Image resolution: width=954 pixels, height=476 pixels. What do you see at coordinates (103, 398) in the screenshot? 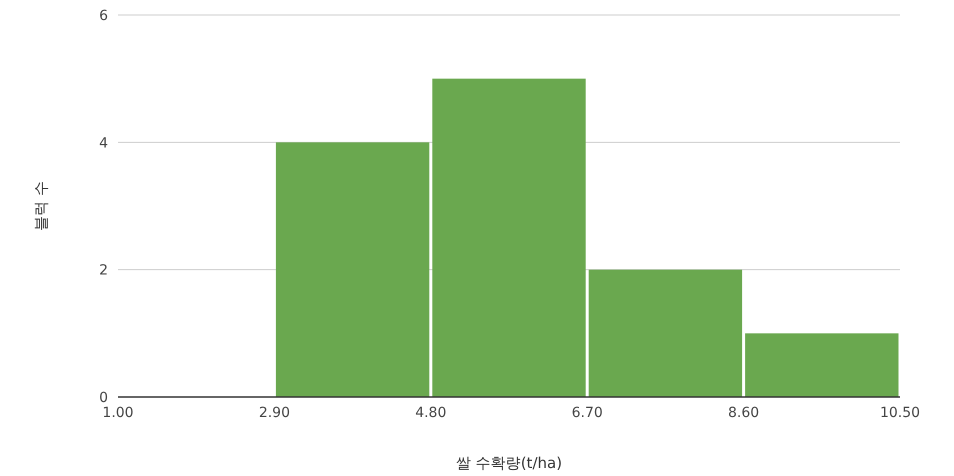
I see `y-tick-label: 0` at bounding box center [103, 398].